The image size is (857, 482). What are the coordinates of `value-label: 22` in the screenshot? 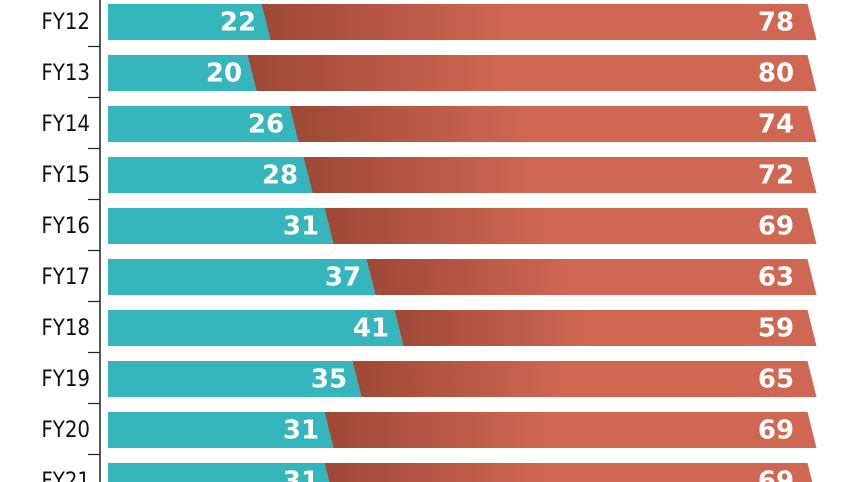 It's located at (238, 23).